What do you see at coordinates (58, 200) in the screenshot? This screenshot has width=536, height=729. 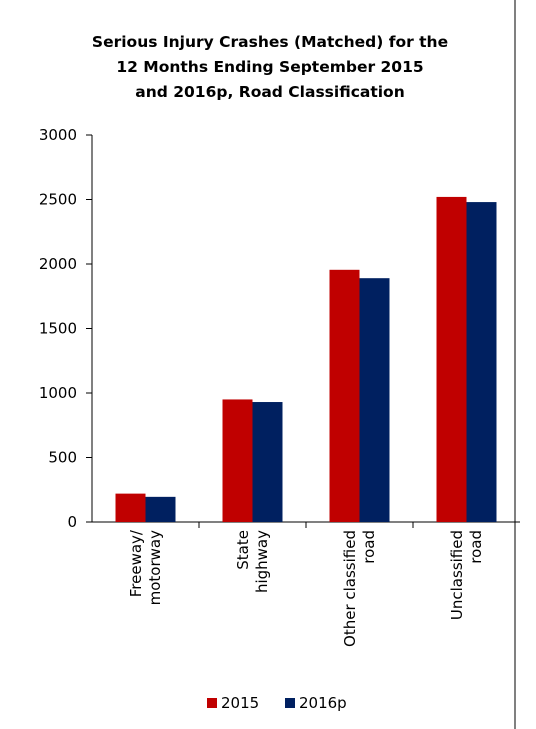 I see `y-tick-label: 2500` at bounding box center [58, 200].